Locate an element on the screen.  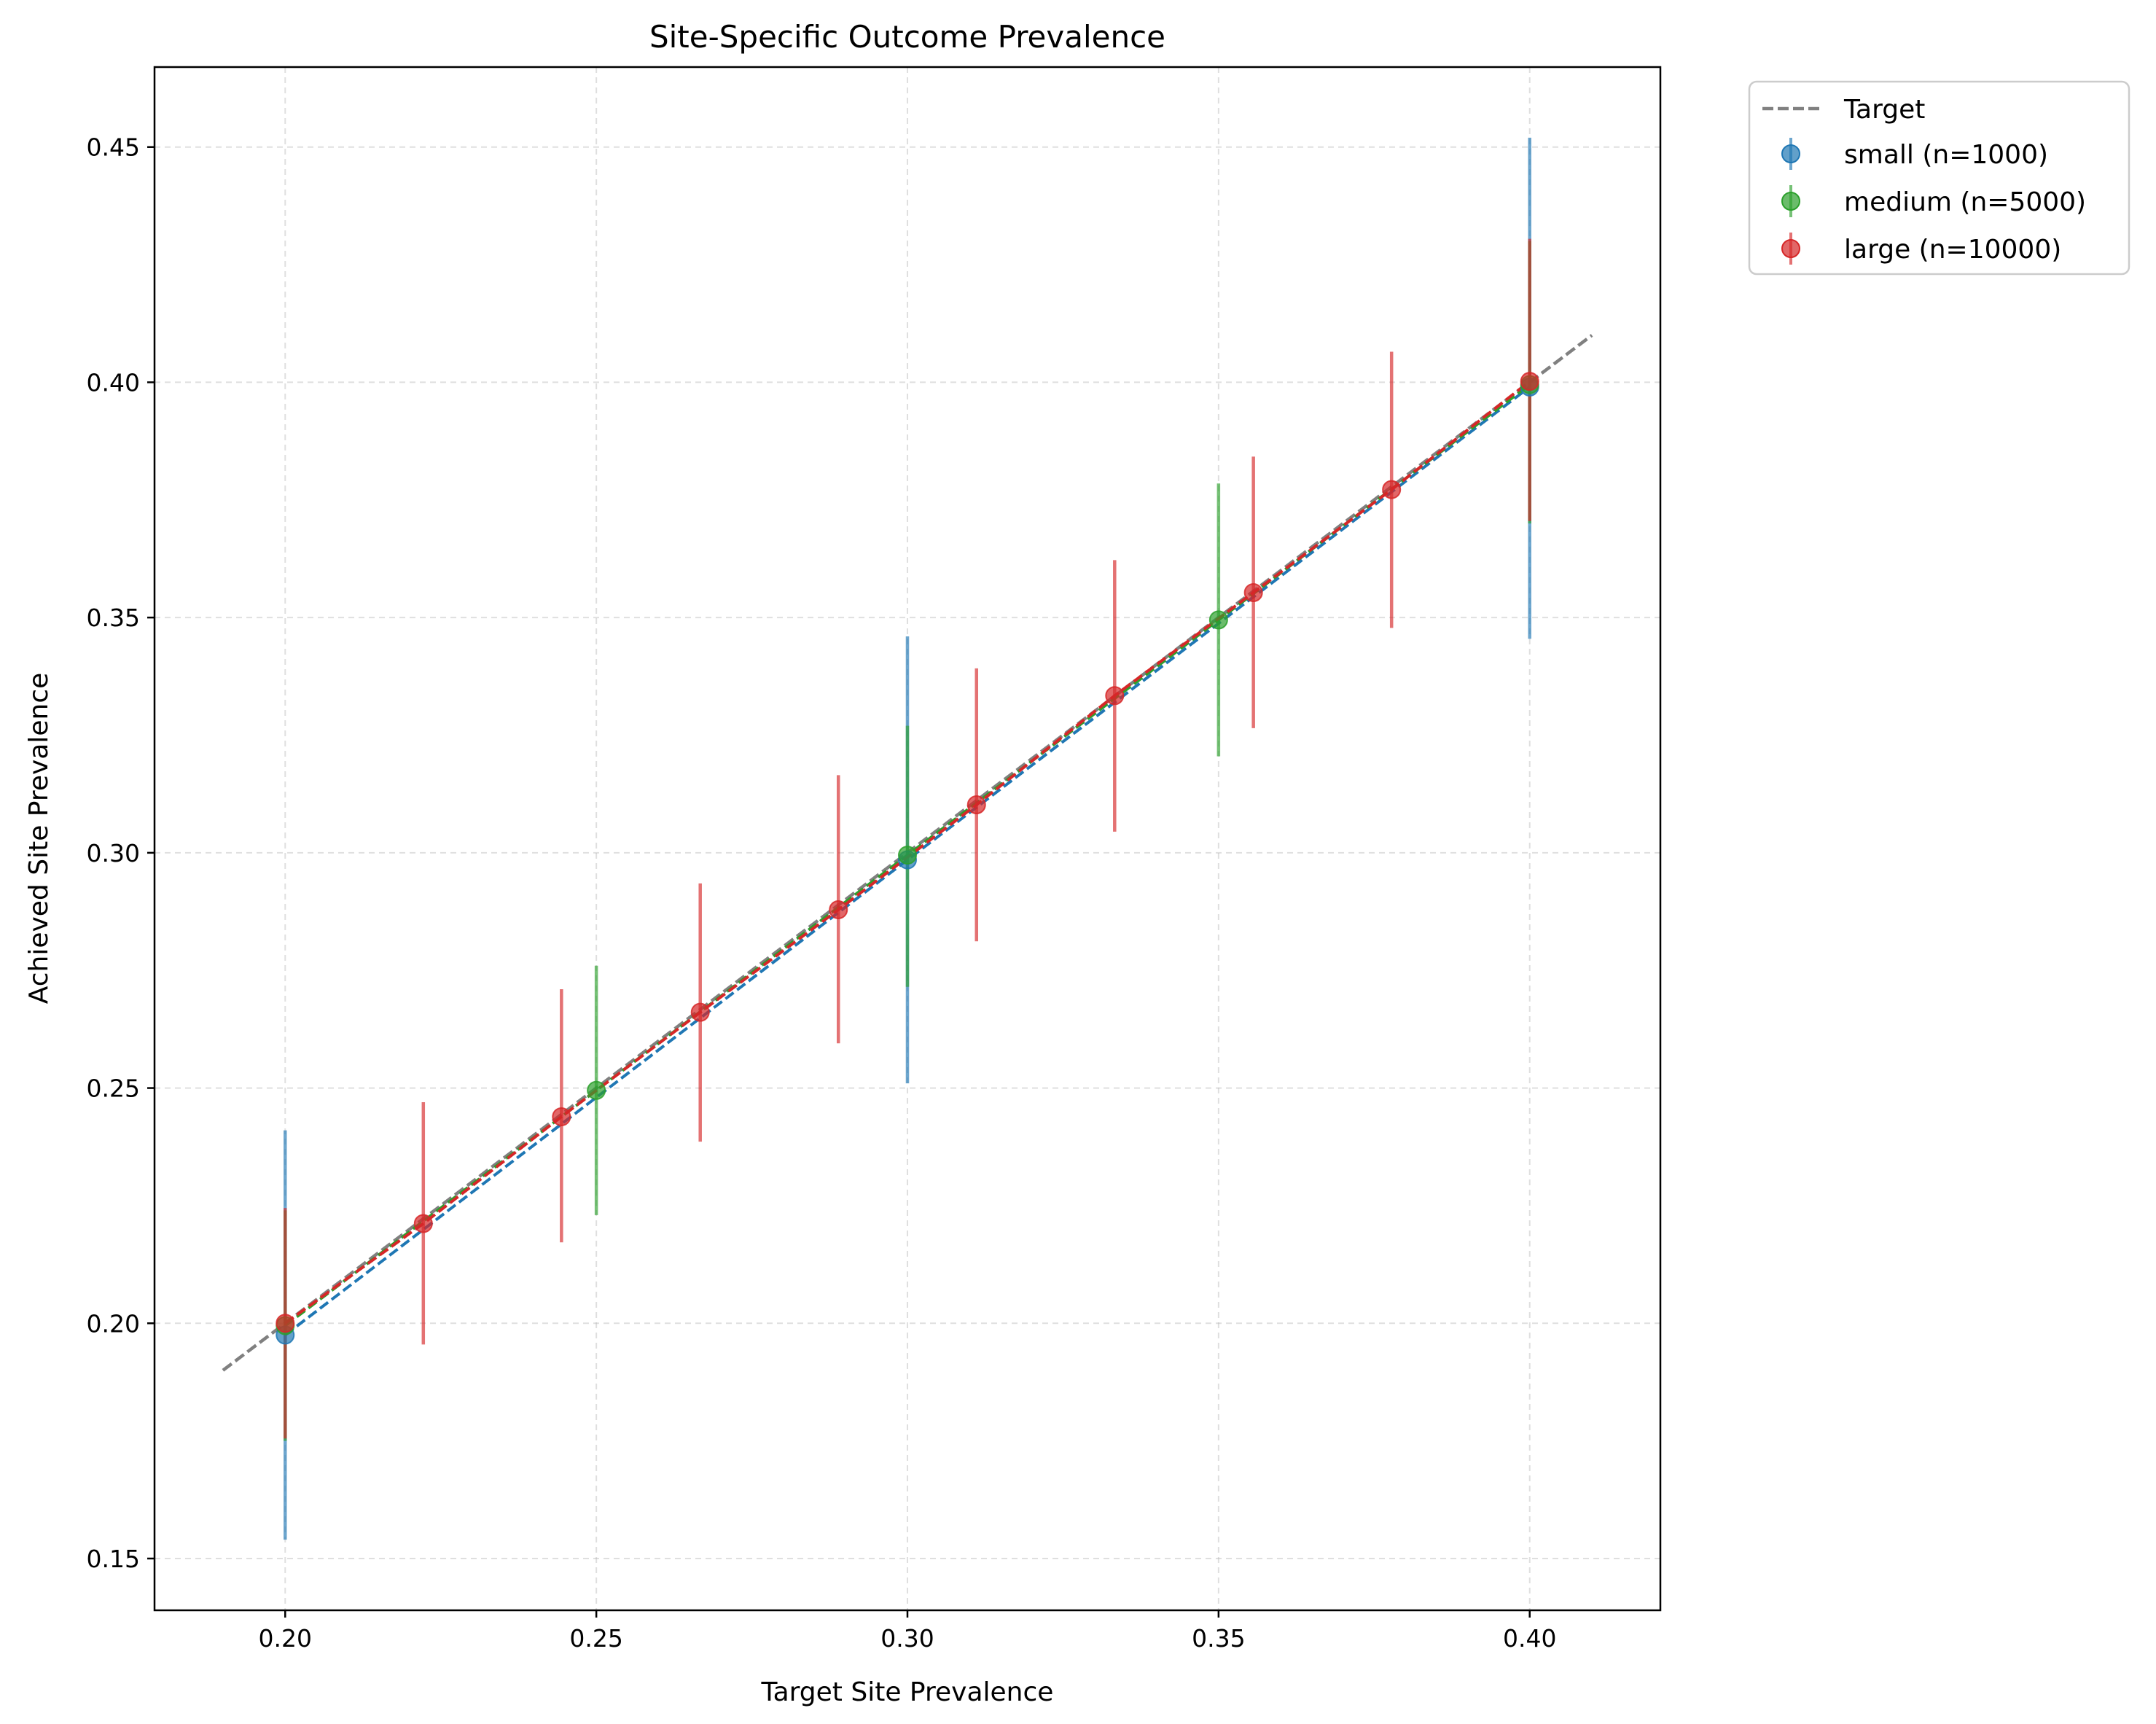
x-axis-ticks: 0.20 0.25 0.30 0.35 0.40 is located at coordinates (908, 1631).